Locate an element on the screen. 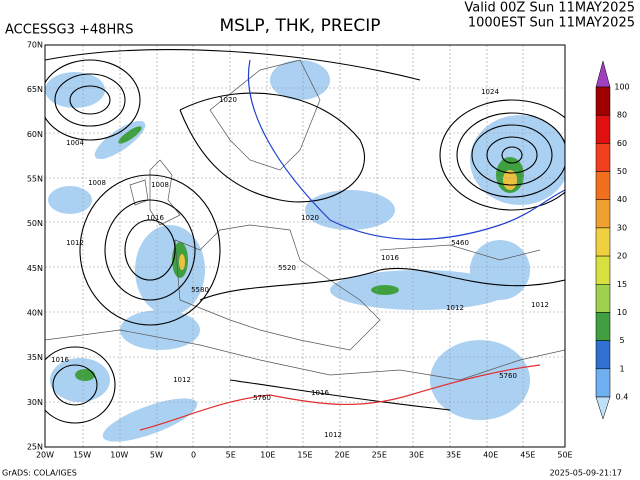 Image resolution: width=640 pixels, height=480 pixels. longitude-label: 0 is located at coordinates (193, 455).